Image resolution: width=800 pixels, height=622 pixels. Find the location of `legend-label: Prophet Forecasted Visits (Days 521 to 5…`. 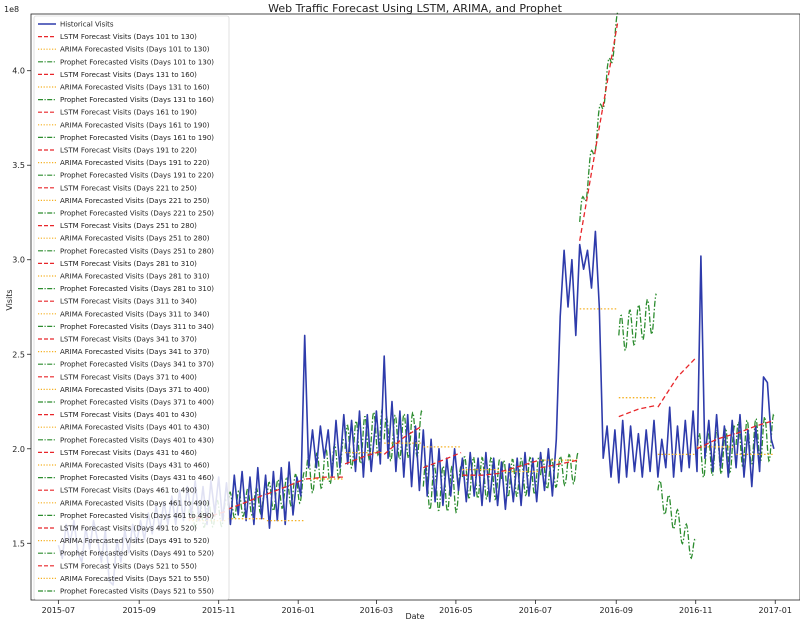

legend-label: Prophet Forecasted Visits (Days 521 to 5… is located at coordinates (137, 592).